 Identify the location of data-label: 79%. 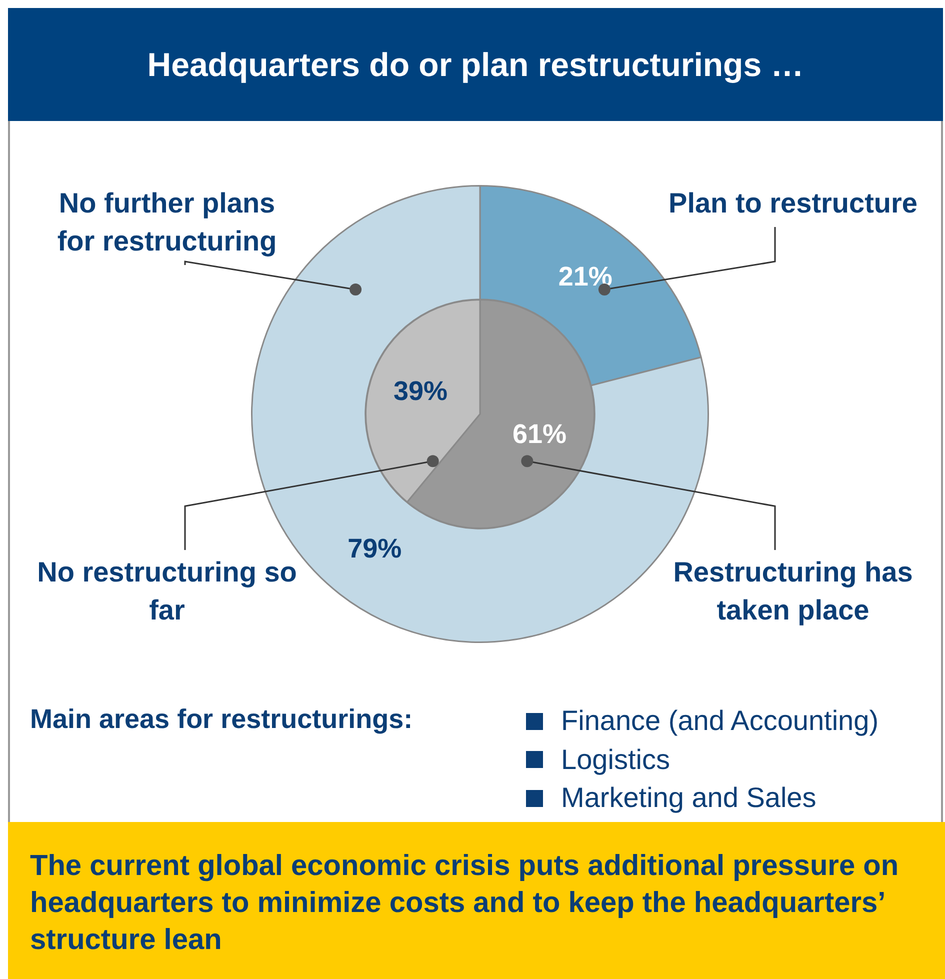
(375, 548).